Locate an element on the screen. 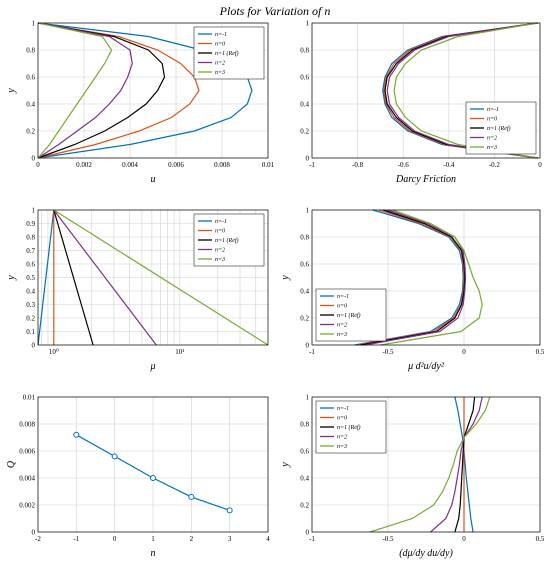  y-tick-label: 0.1 is located at coordinates (30, 332).